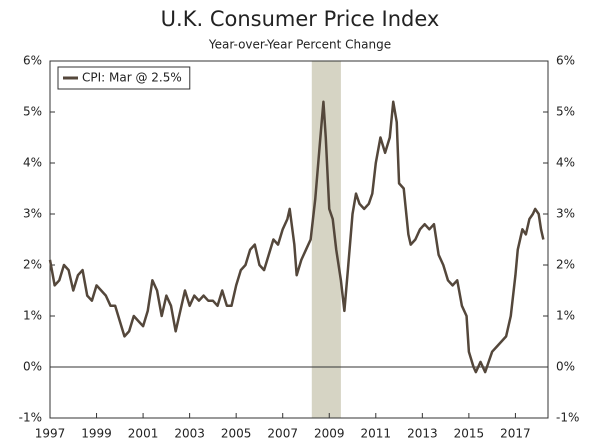 This screenshot has width=600, height=443. Describe the element at coordinates (96, 434) in the screenshot. I see `x-tick-label: 1999` at that location.